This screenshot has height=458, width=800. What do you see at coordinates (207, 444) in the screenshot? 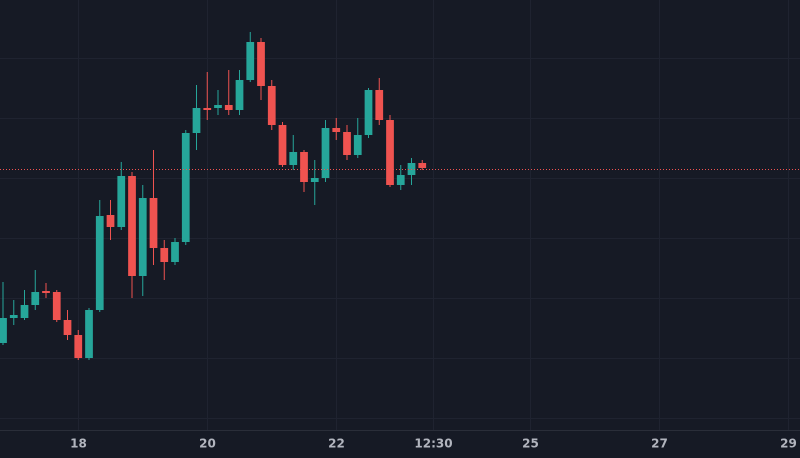
I see `x-tick-label: 20` at bounding box center [207, 444].